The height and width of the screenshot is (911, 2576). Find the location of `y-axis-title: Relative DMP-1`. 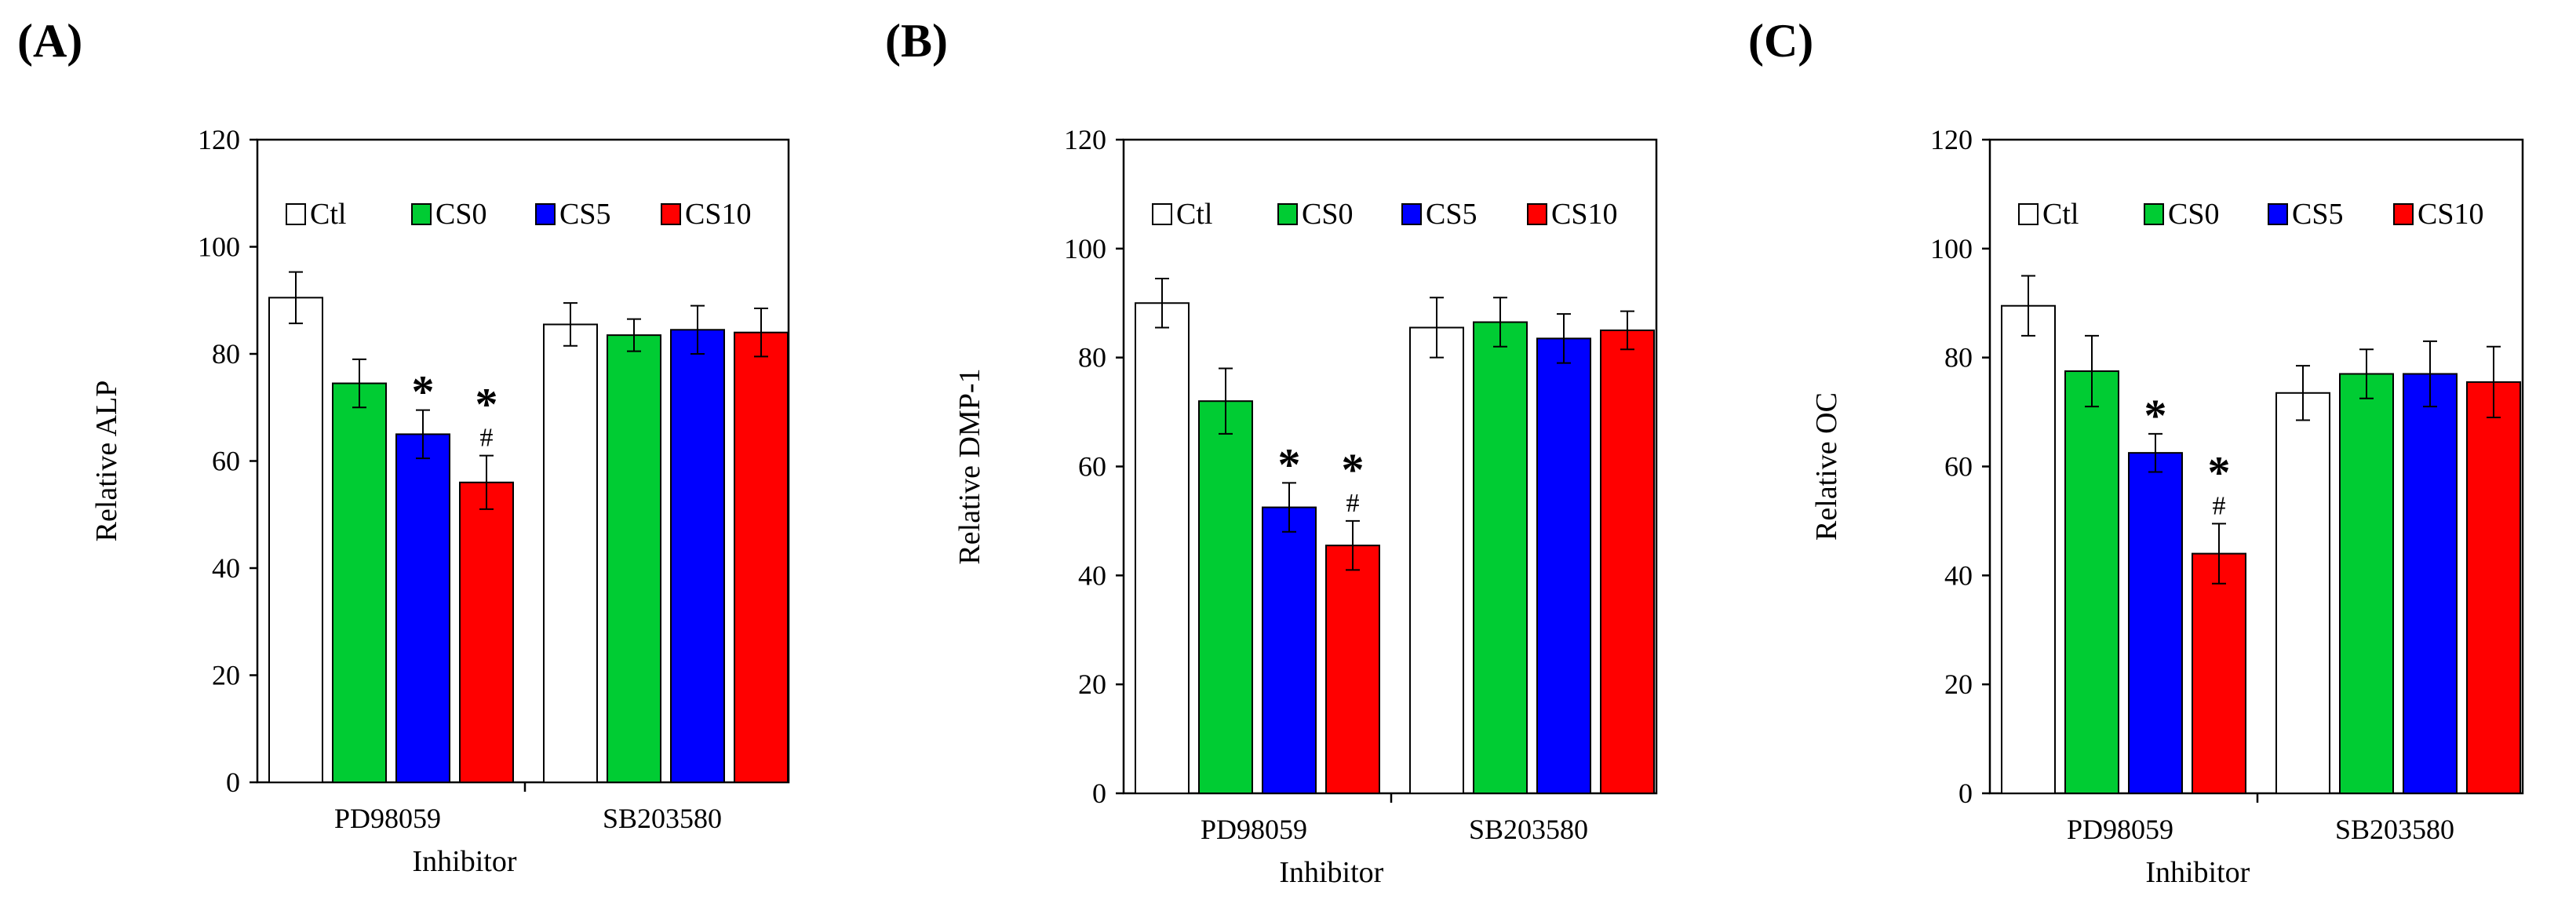

y-axis-title: Relative DMP-1 is located at coordinates (969, 466).